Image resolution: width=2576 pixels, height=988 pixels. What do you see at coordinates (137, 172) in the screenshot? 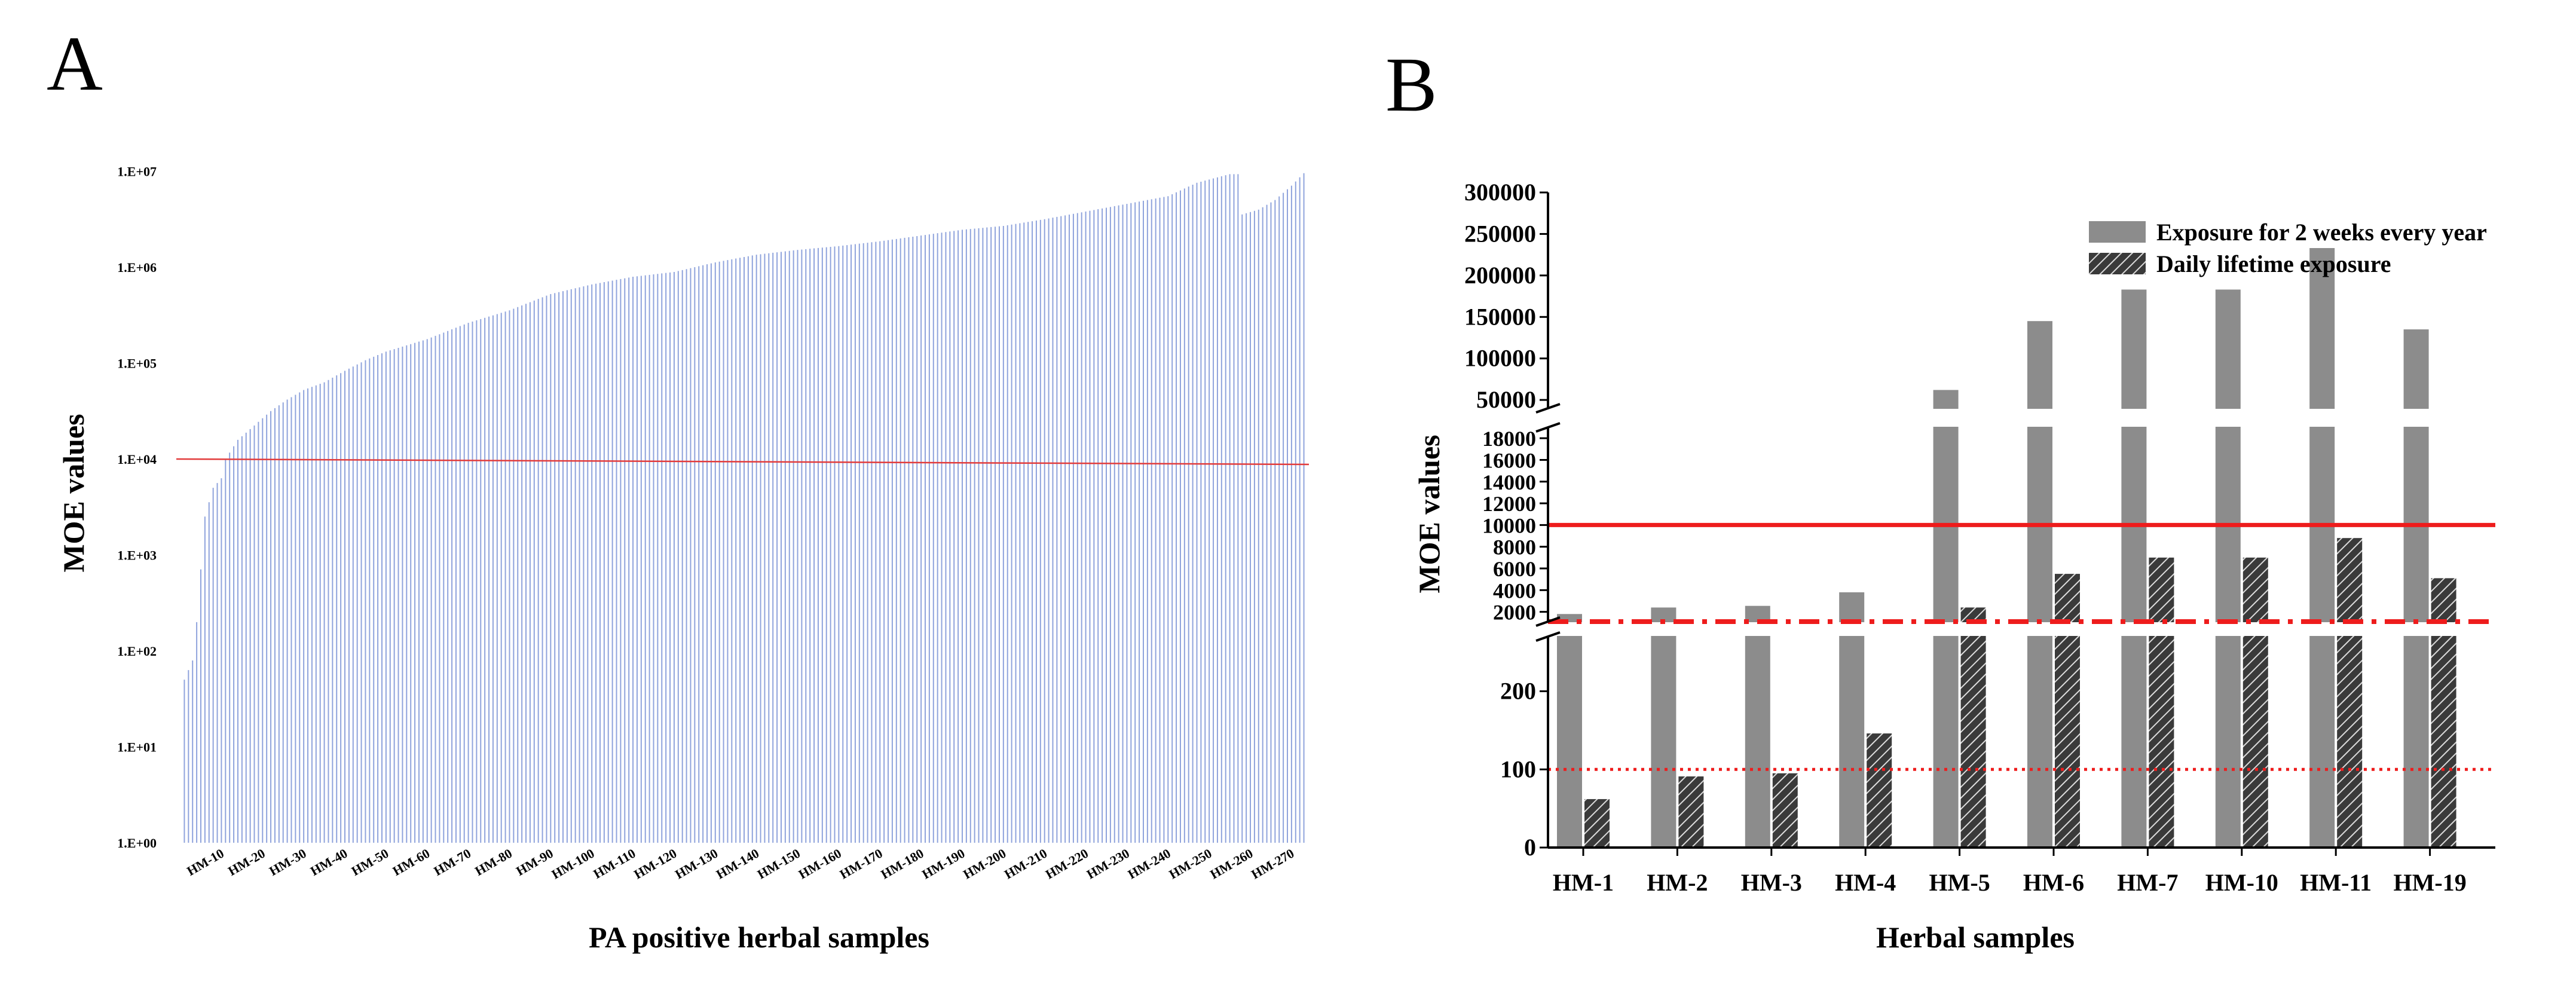
I see `panel-a-y-tick-label: 1.E+07` at bounding box center [137, 172].